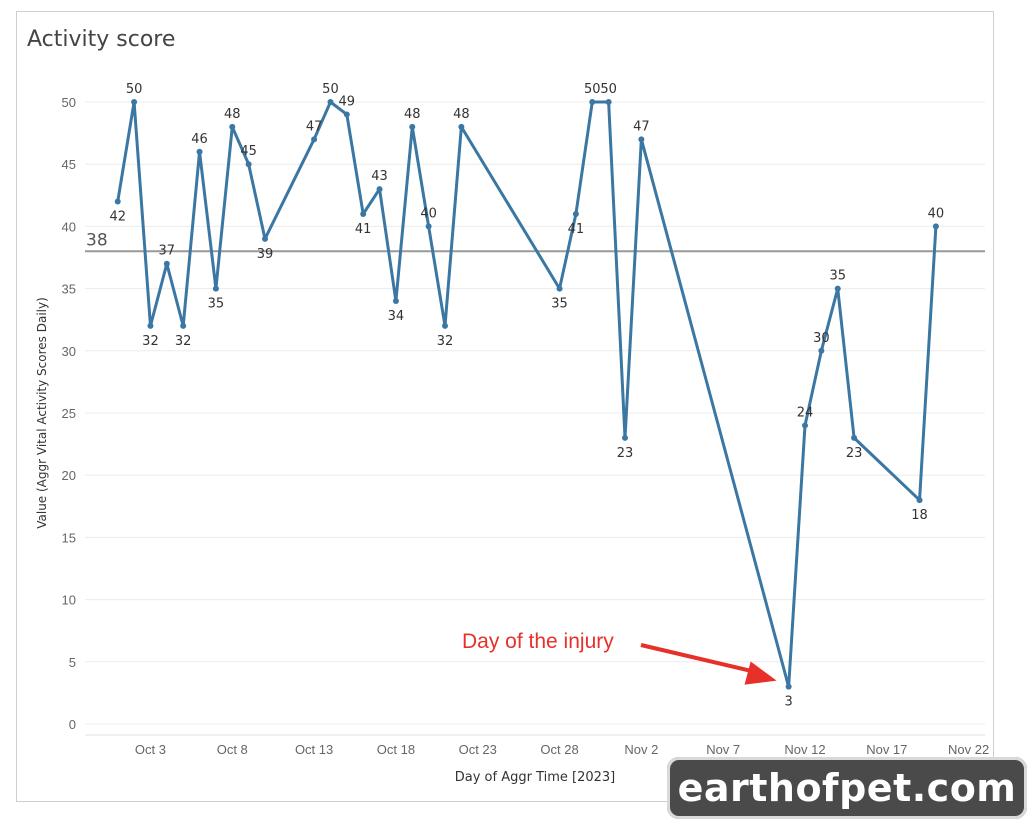 The width and height of the screenshot is (1030, 824). I want to click on x-tick-label: Oct 8, so click(232, 749).